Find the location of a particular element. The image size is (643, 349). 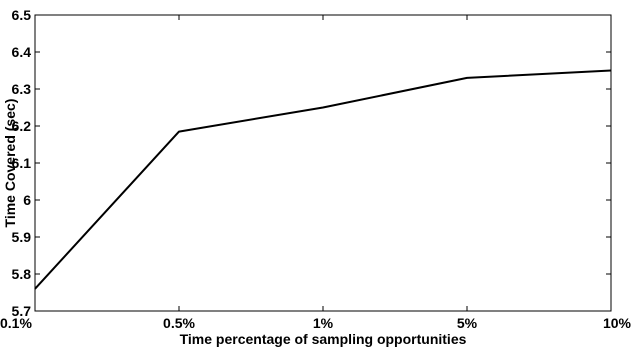

x-tick-label: 10% is located at coordinates (617, 323).